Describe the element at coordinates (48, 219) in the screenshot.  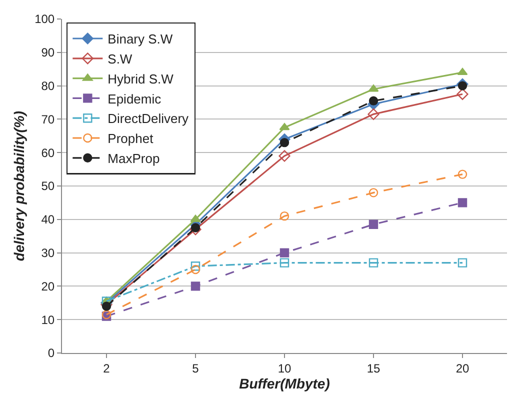
I see `y-tick-label: 40` at that location.